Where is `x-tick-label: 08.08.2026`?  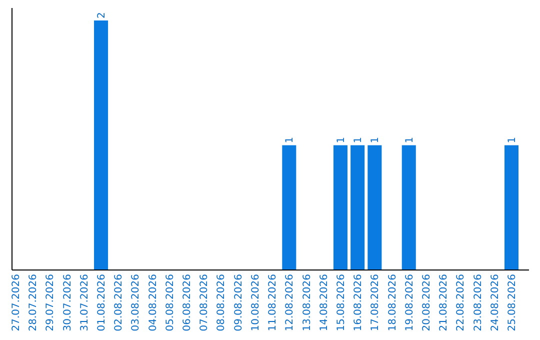
x-tick-label: 08.08.2026 is located at coordinates (222, 303).